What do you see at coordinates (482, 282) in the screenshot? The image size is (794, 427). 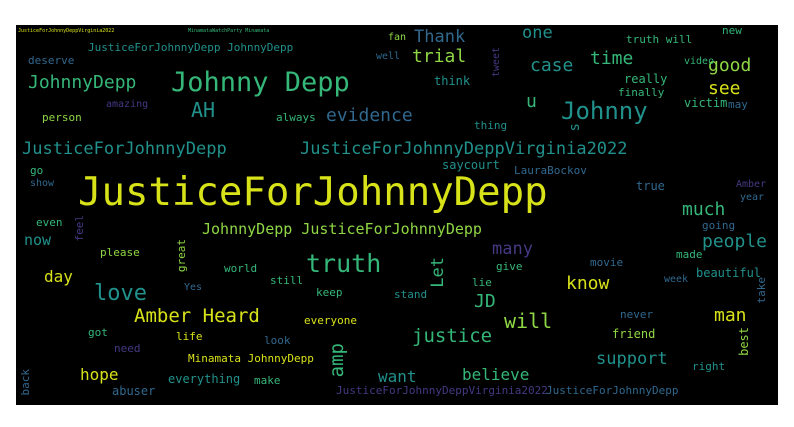 I see `word-lie: lie` at bounding box center [482, 282].